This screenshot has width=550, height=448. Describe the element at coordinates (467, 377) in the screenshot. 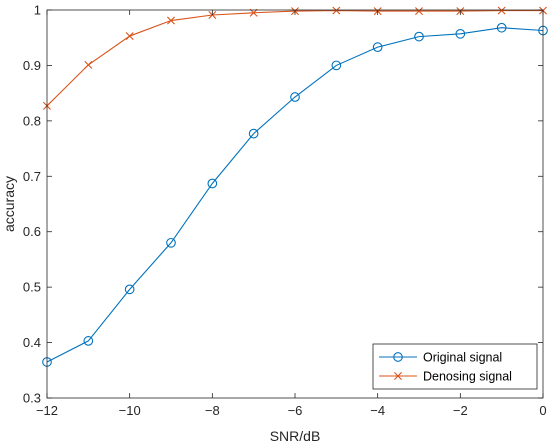

I see `legend-label: Denosing signal` at that location.